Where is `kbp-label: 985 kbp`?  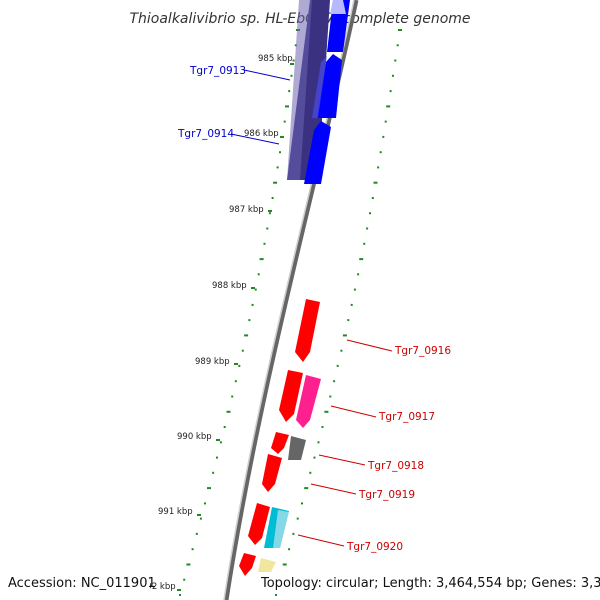 kbp-label: 985 kbp is located at coordinates (275, 59).